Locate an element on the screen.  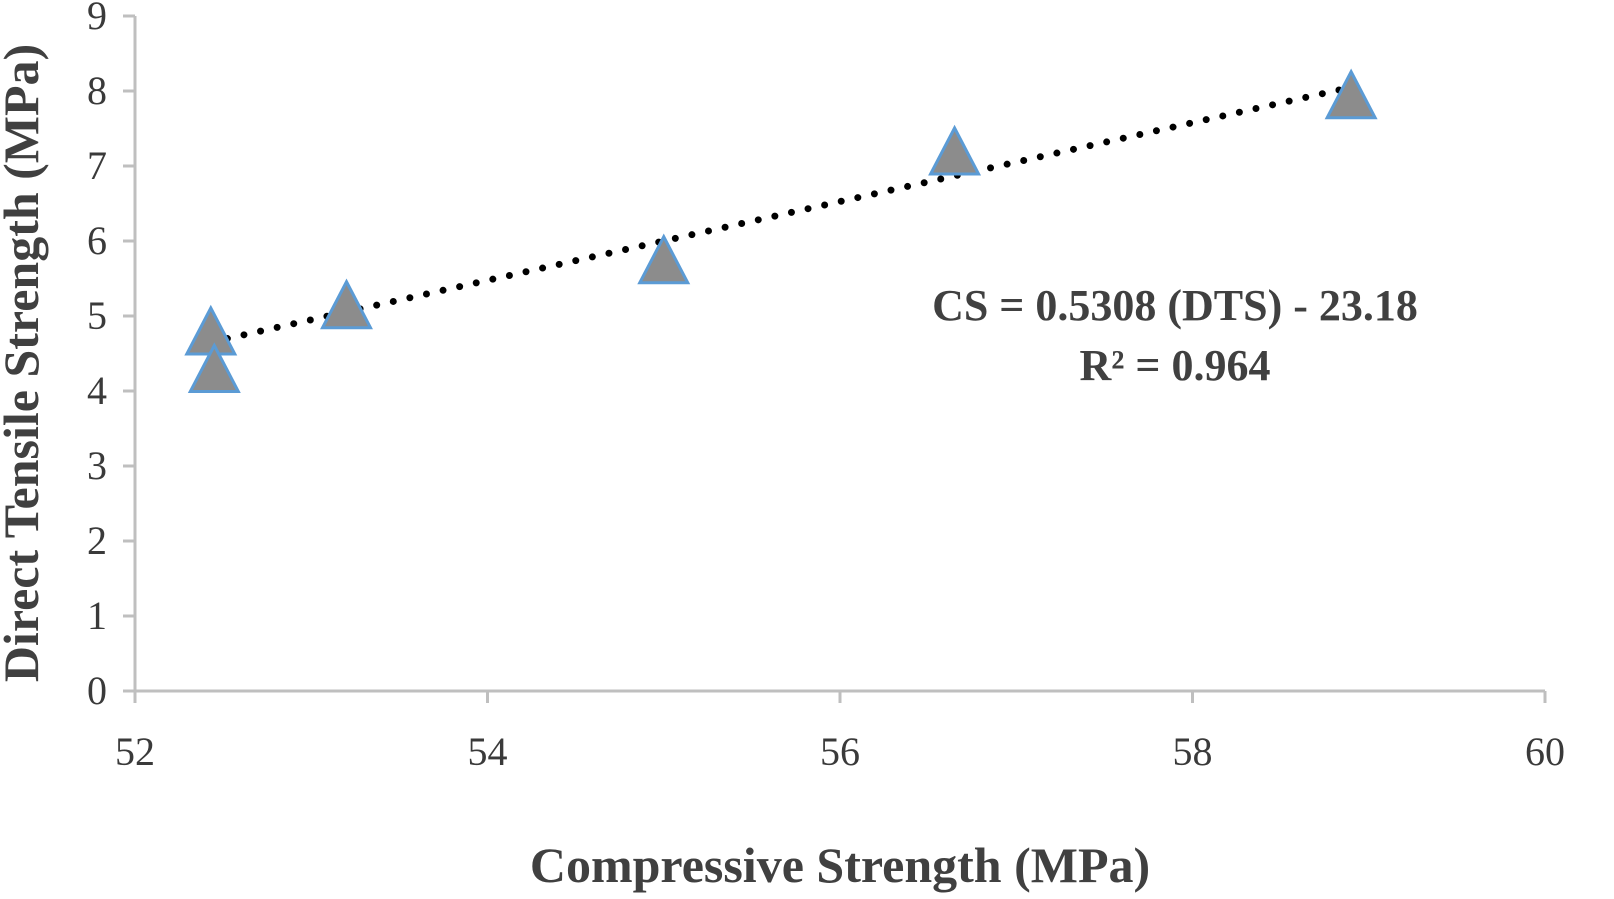
y-tick-label: 8 is located at coordinates (97, 90).